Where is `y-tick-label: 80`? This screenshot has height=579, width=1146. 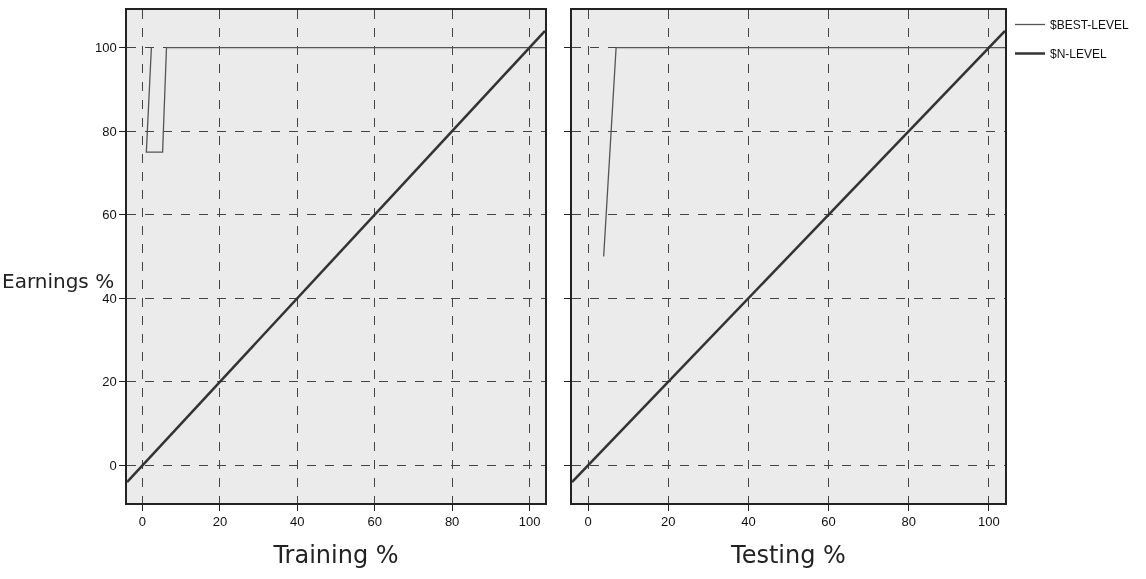
y-tick-label: 80 is located at coordinates (109, 131).